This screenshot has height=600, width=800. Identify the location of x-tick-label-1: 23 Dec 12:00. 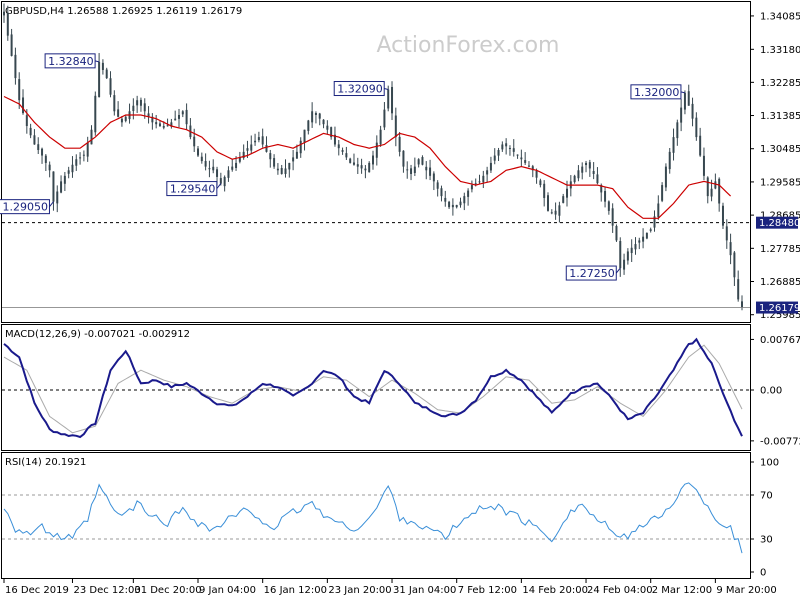
(106, 590).